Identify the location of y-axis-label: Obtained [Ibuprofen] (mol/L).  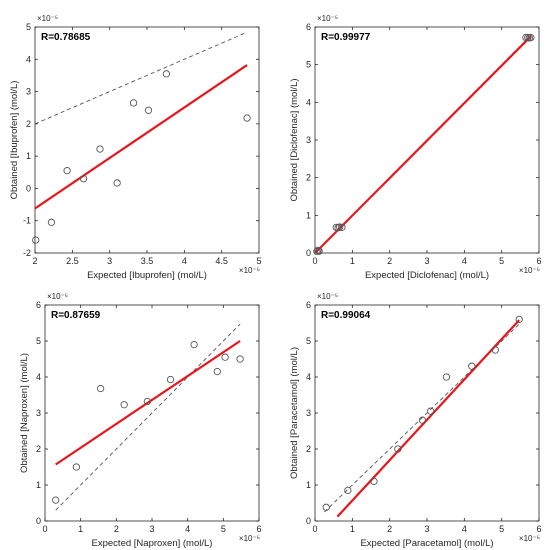
(14, 140).